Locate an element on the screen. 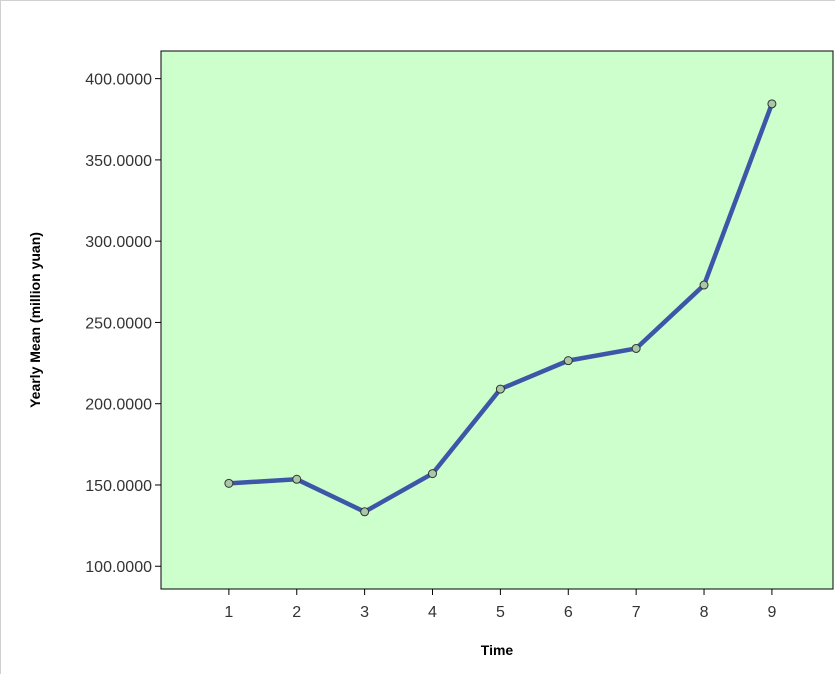 The width and height of the screenshot is (835, 674). y-tick-label: 200.0000 is located at coordinates (118, 405).